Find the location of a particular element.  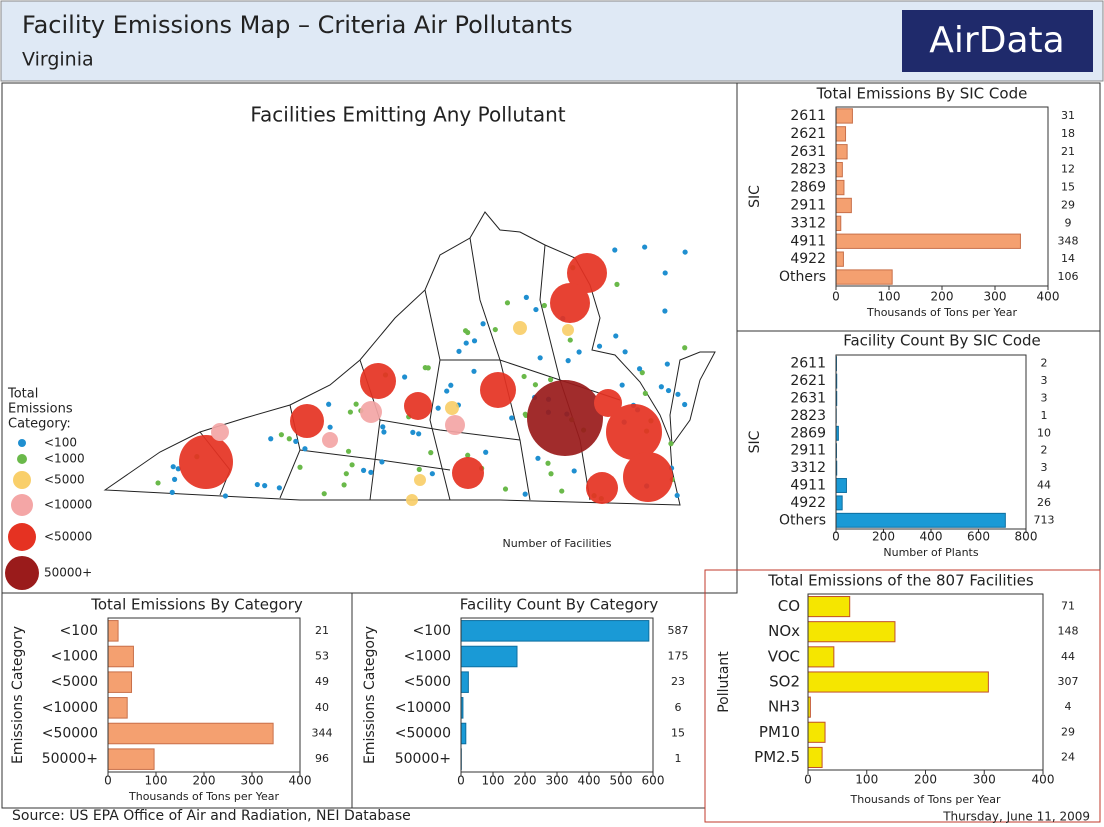

category-label: Others is located at coordinates (802, 277).